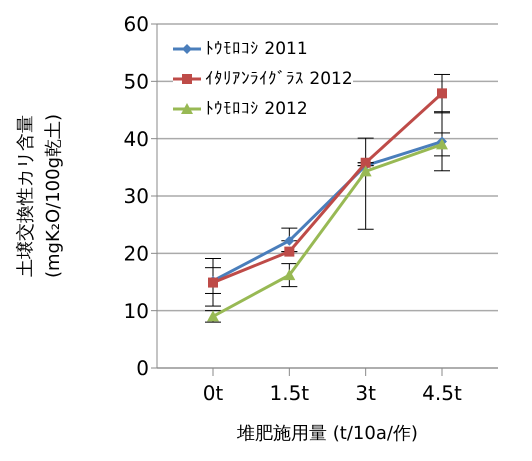 This screenshot has width=532, height=461. Describe the element at coordinates (136, 310) in the screenshot. I see `y-tick-label: 10` at that location.